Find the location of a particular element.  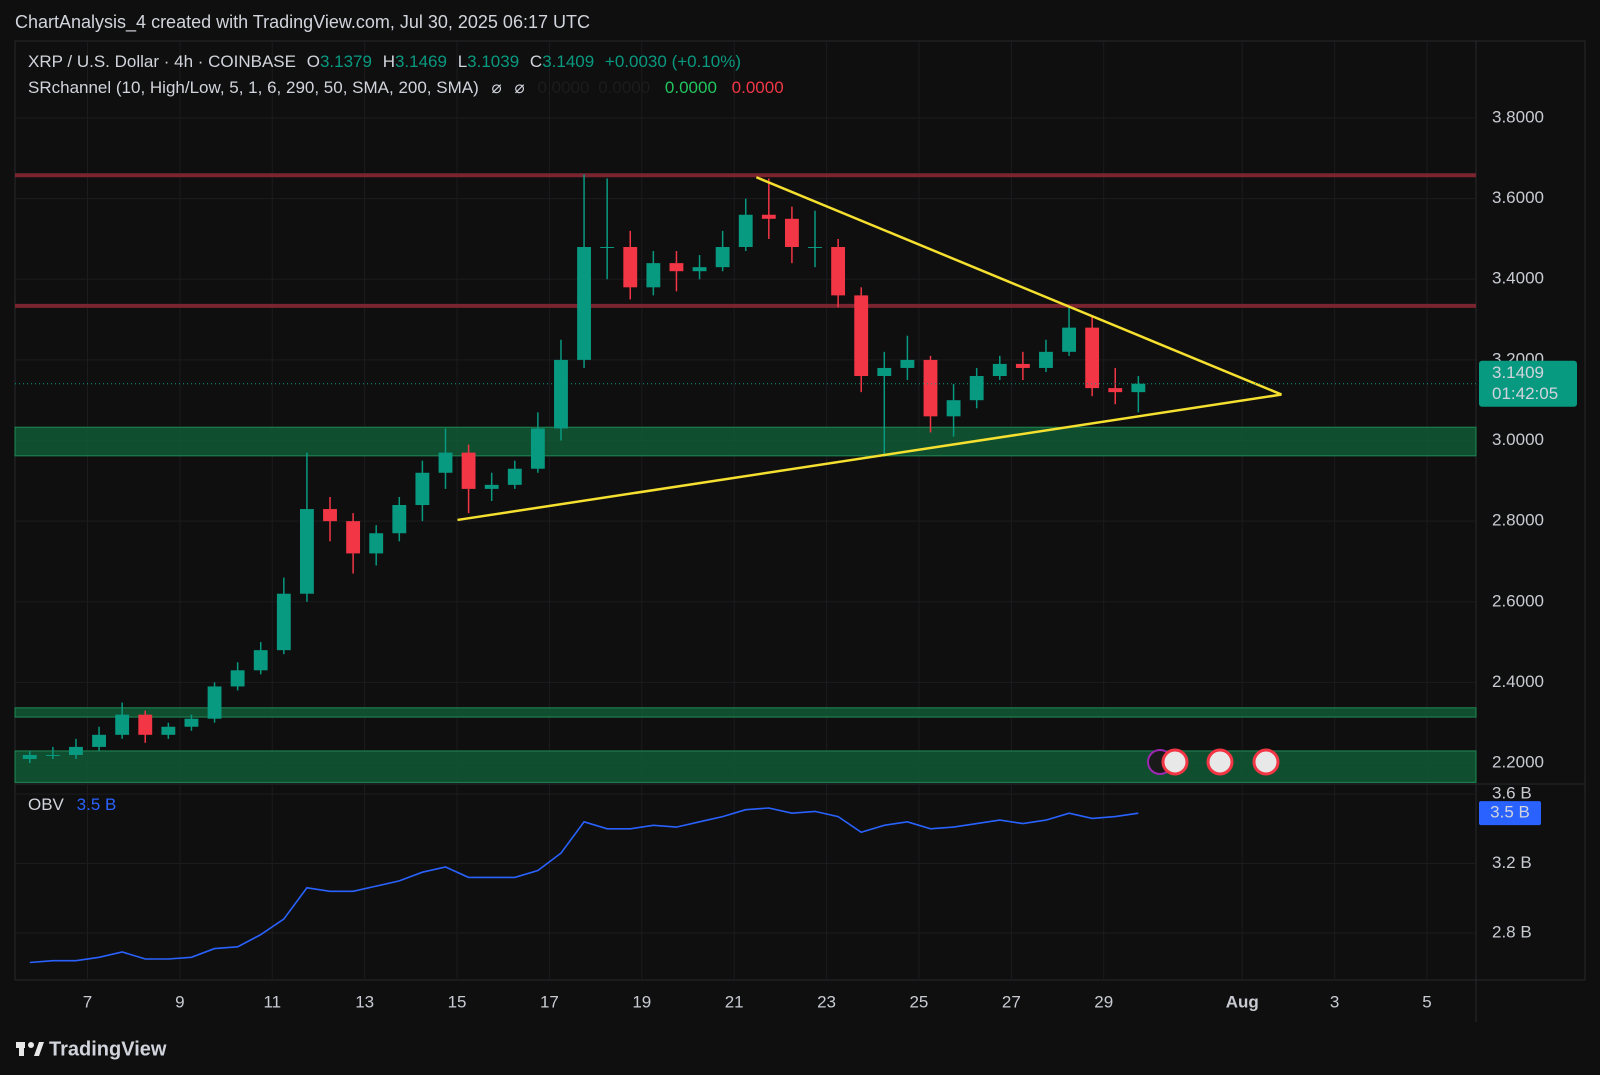

x-tick-label: 29 is located at coordinates (1103, 1001).